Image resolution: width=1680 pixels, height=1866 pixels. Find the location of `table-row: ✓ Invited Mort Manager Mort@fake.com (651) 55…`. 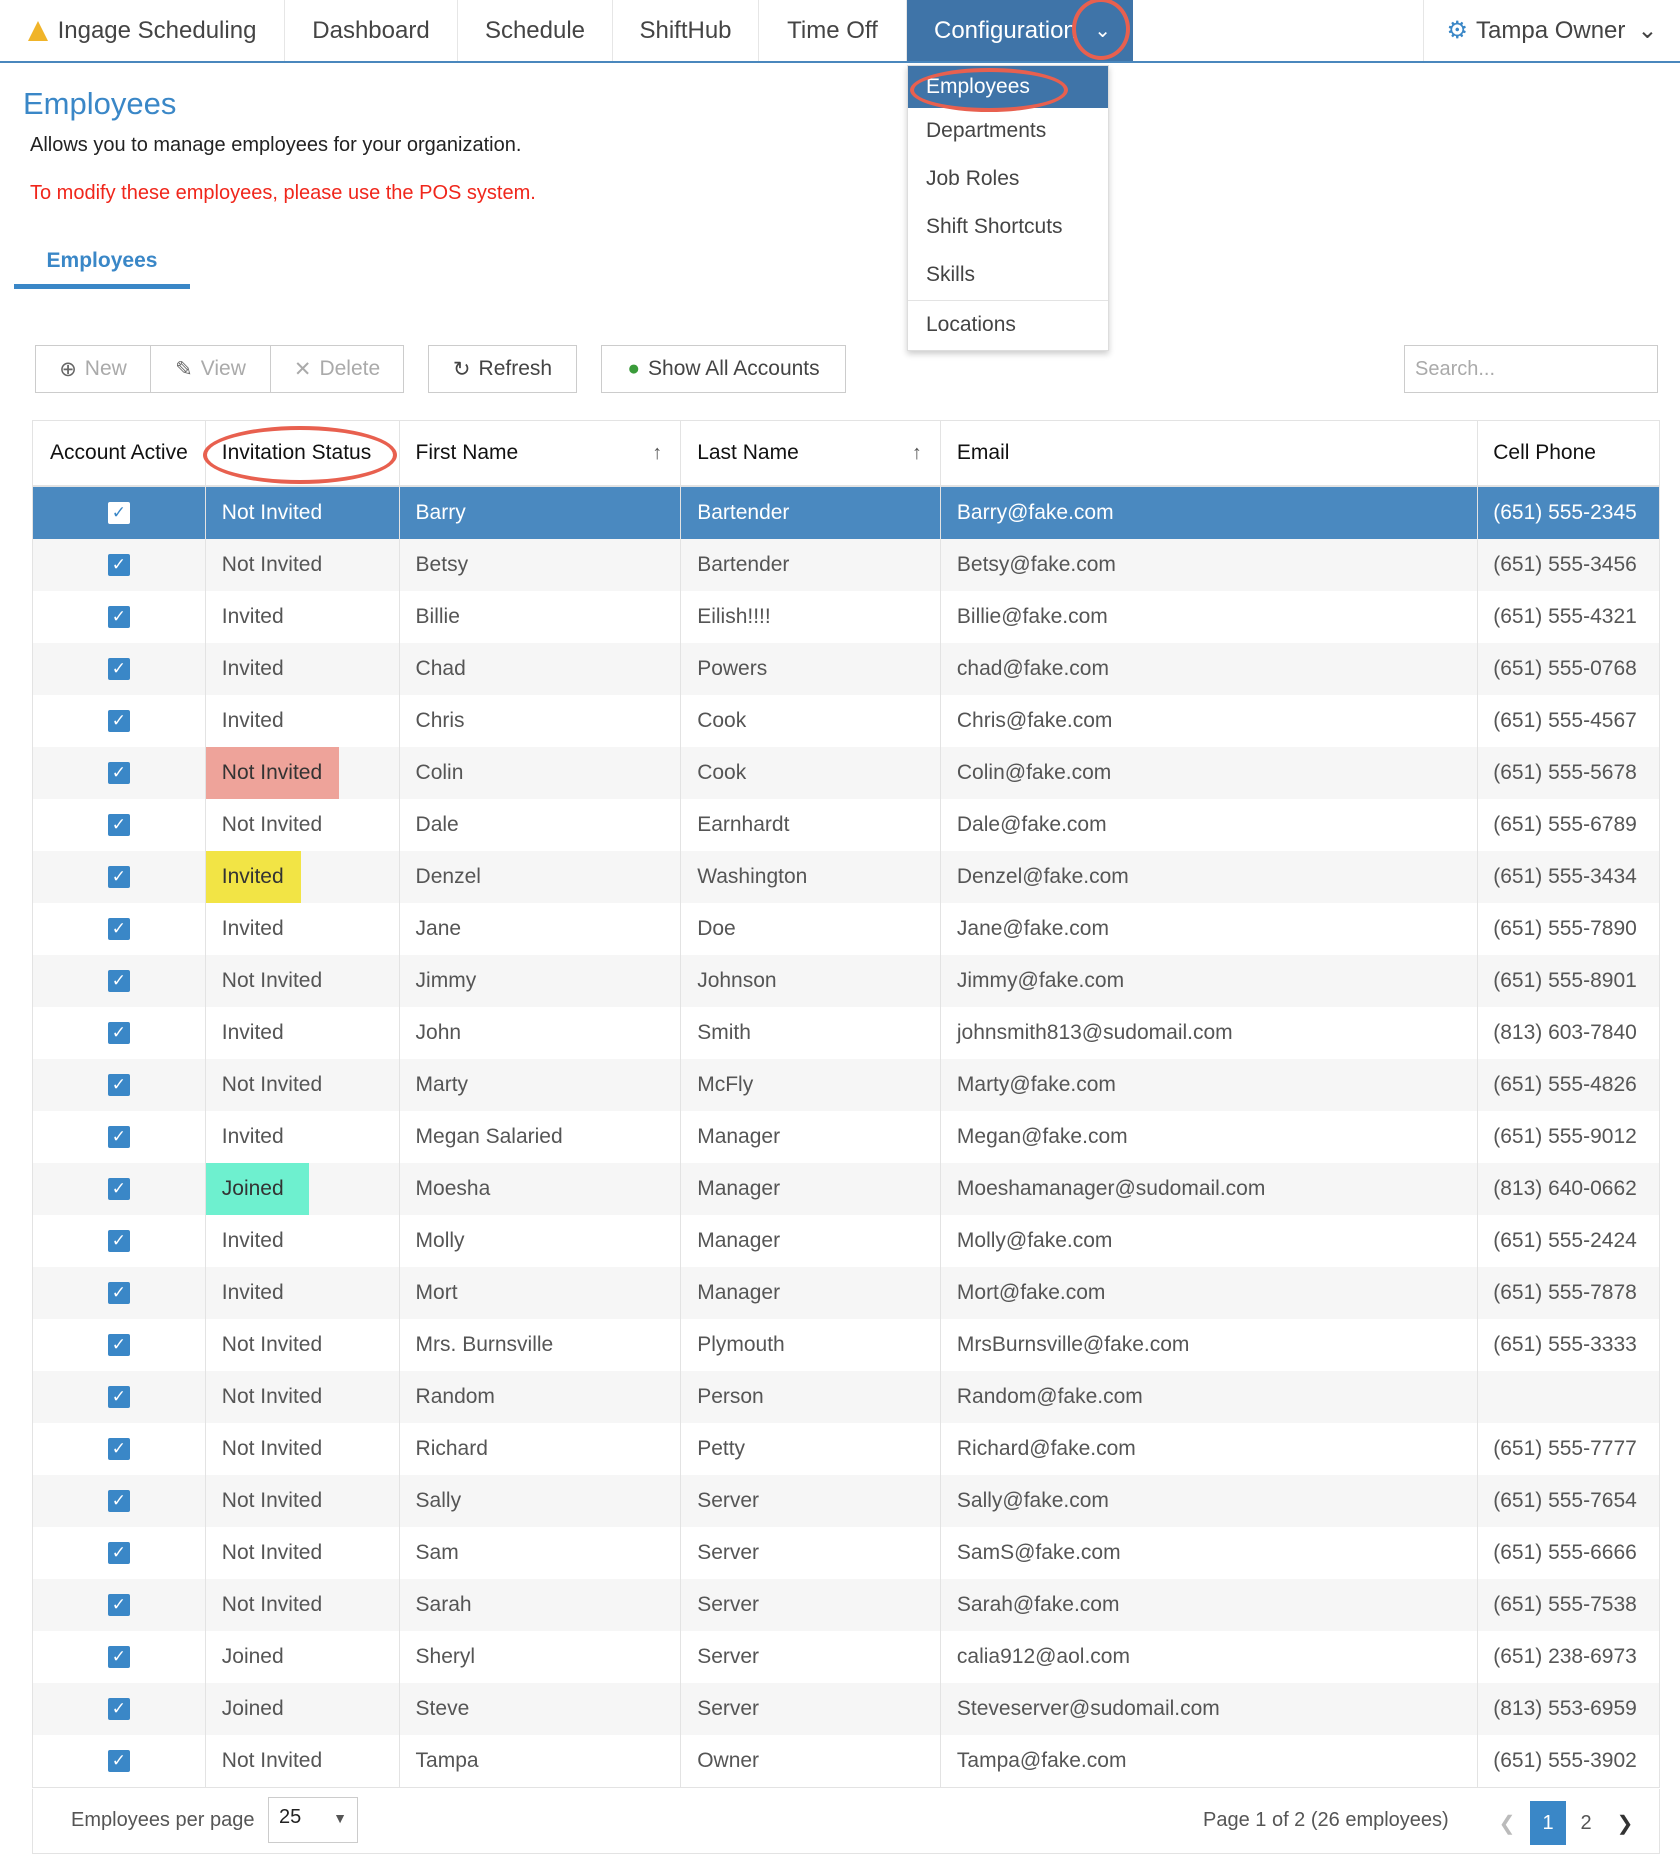

table-row: ✓ Invited Mort Manager Mort@fake.com (651) 55… is located at coordinates (846, 1293).